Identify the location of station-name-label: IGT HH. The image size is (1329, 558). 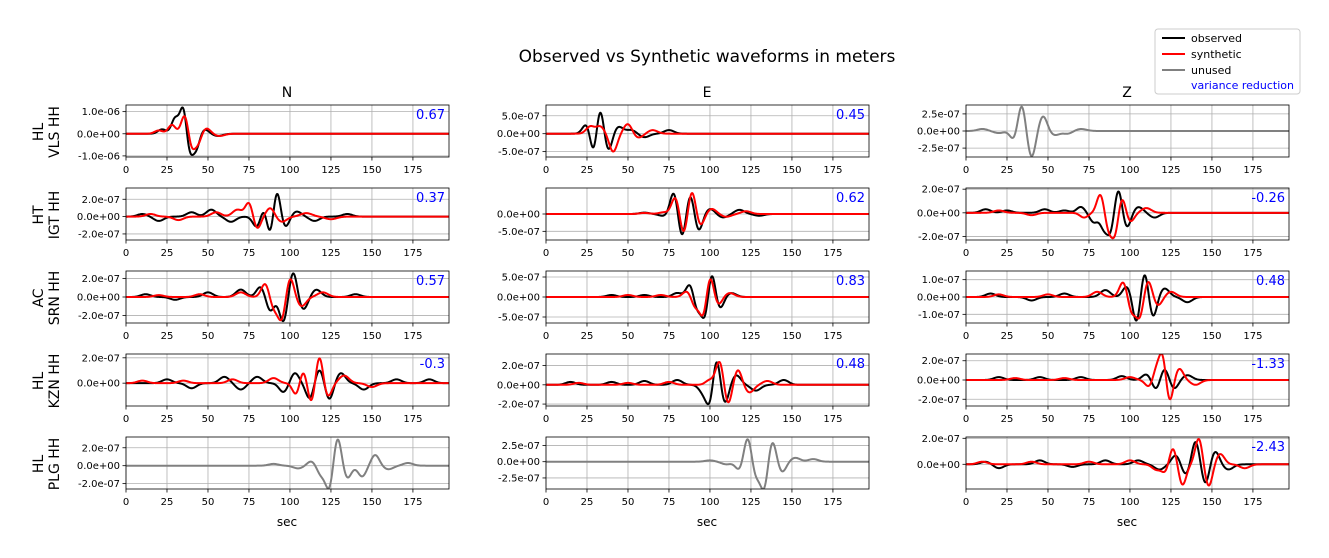
(55, 215).